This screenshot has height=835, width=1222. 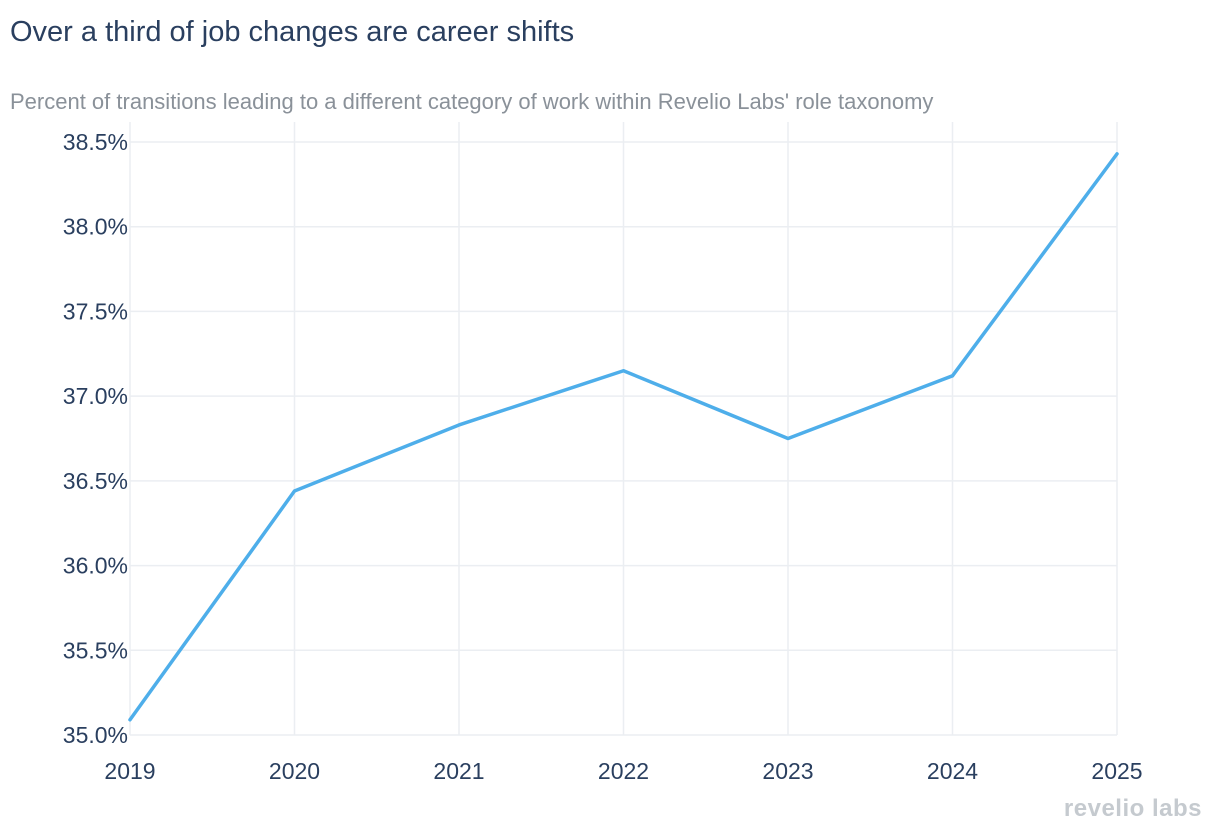 What do you see at coordinates (952, 771) in the screenshot?
I see `x-tick-label: 2024` at bounding box center [952, 771].